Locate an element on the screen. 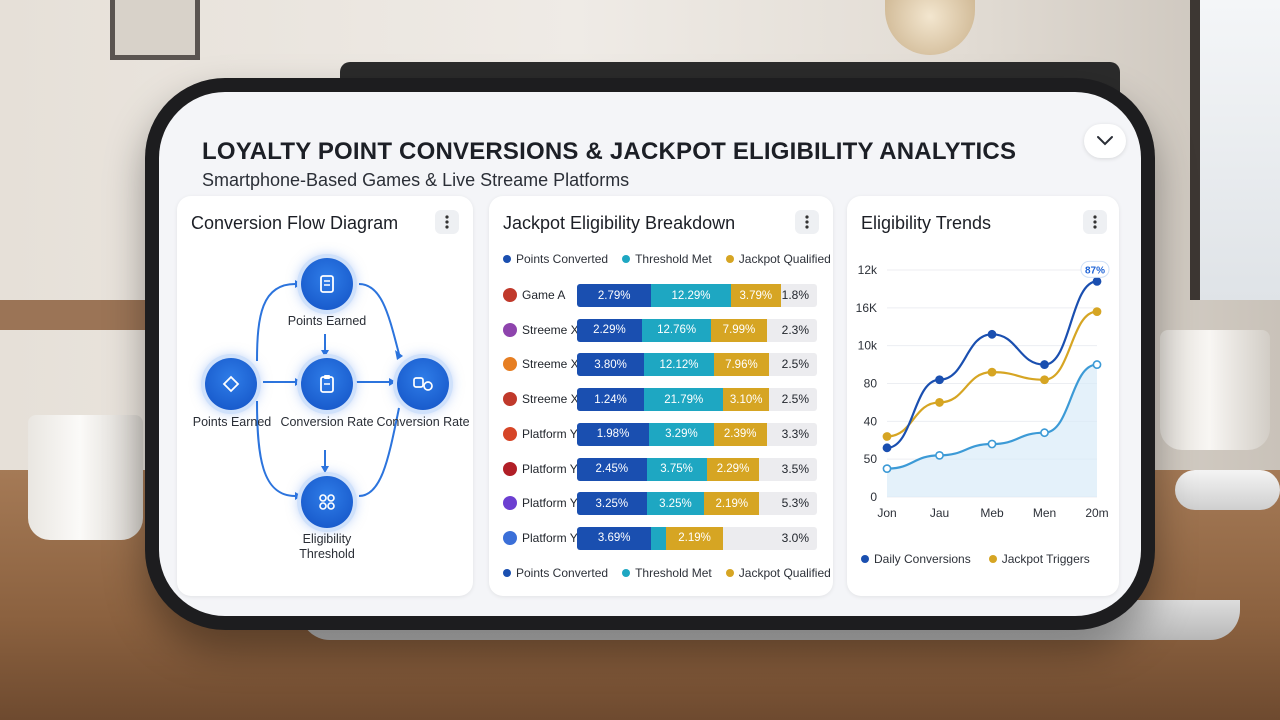 The width and height of the screenshot is (1280, 720). card-title: Eligibility Trends is located at coordinates (926, 223).